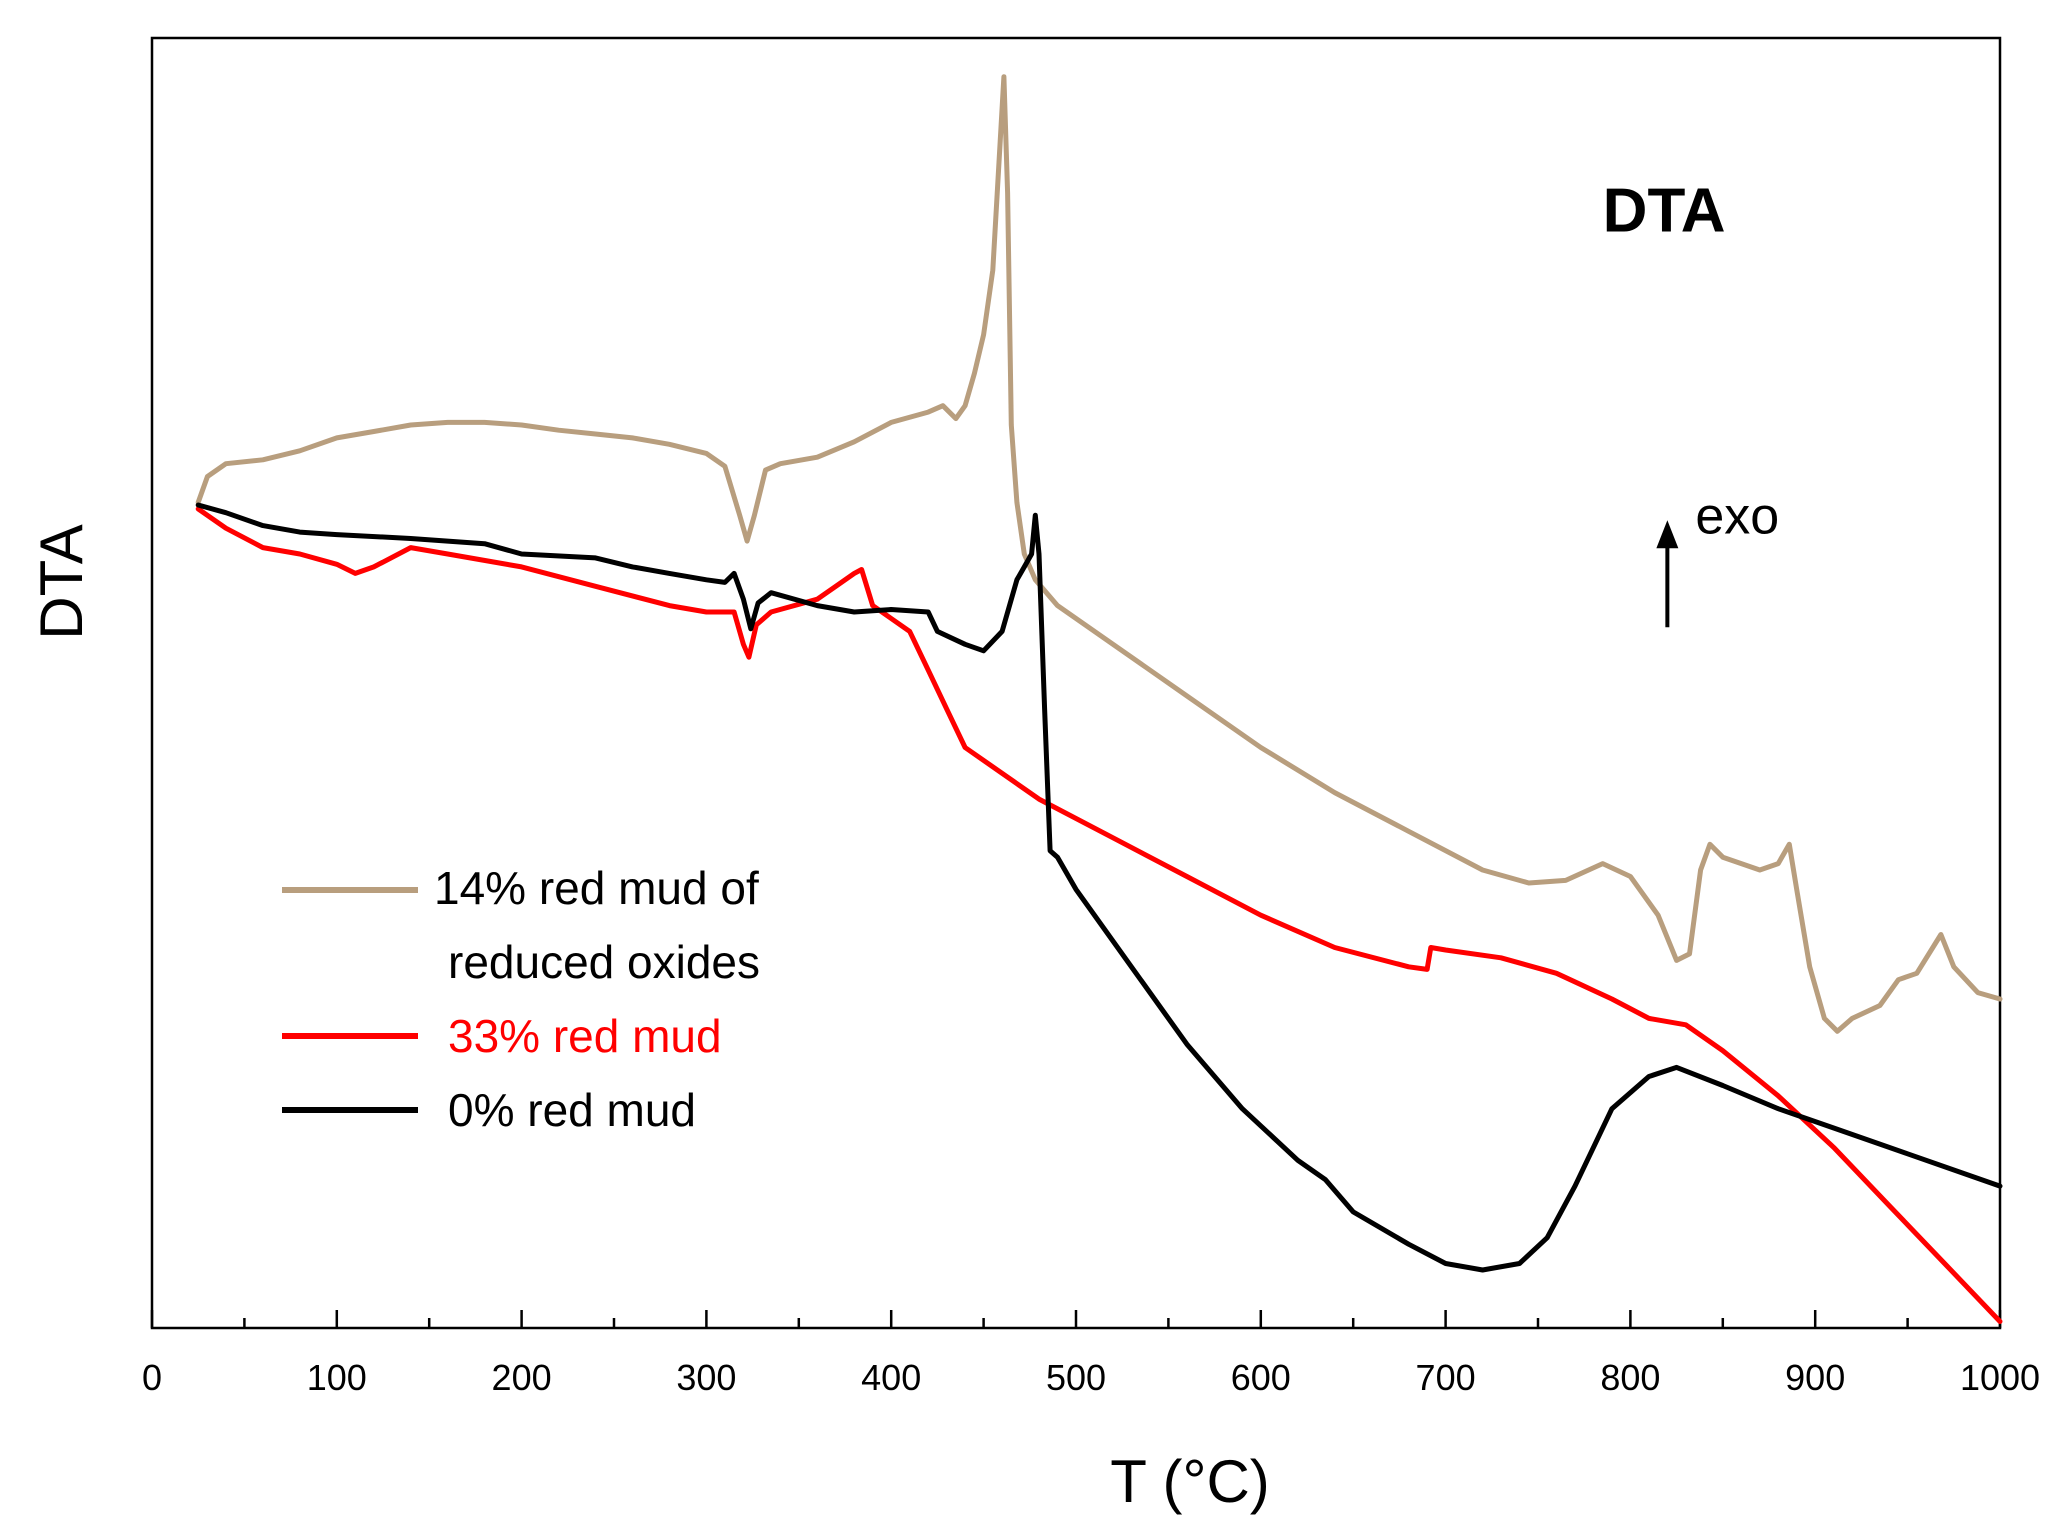 The width and height of the screenshot is (2063, 1531). What do you see at coordinates (1630, 1377) in the screenshot?
I see `x-tick-label: 800` at bounding box center [1630, 1377].